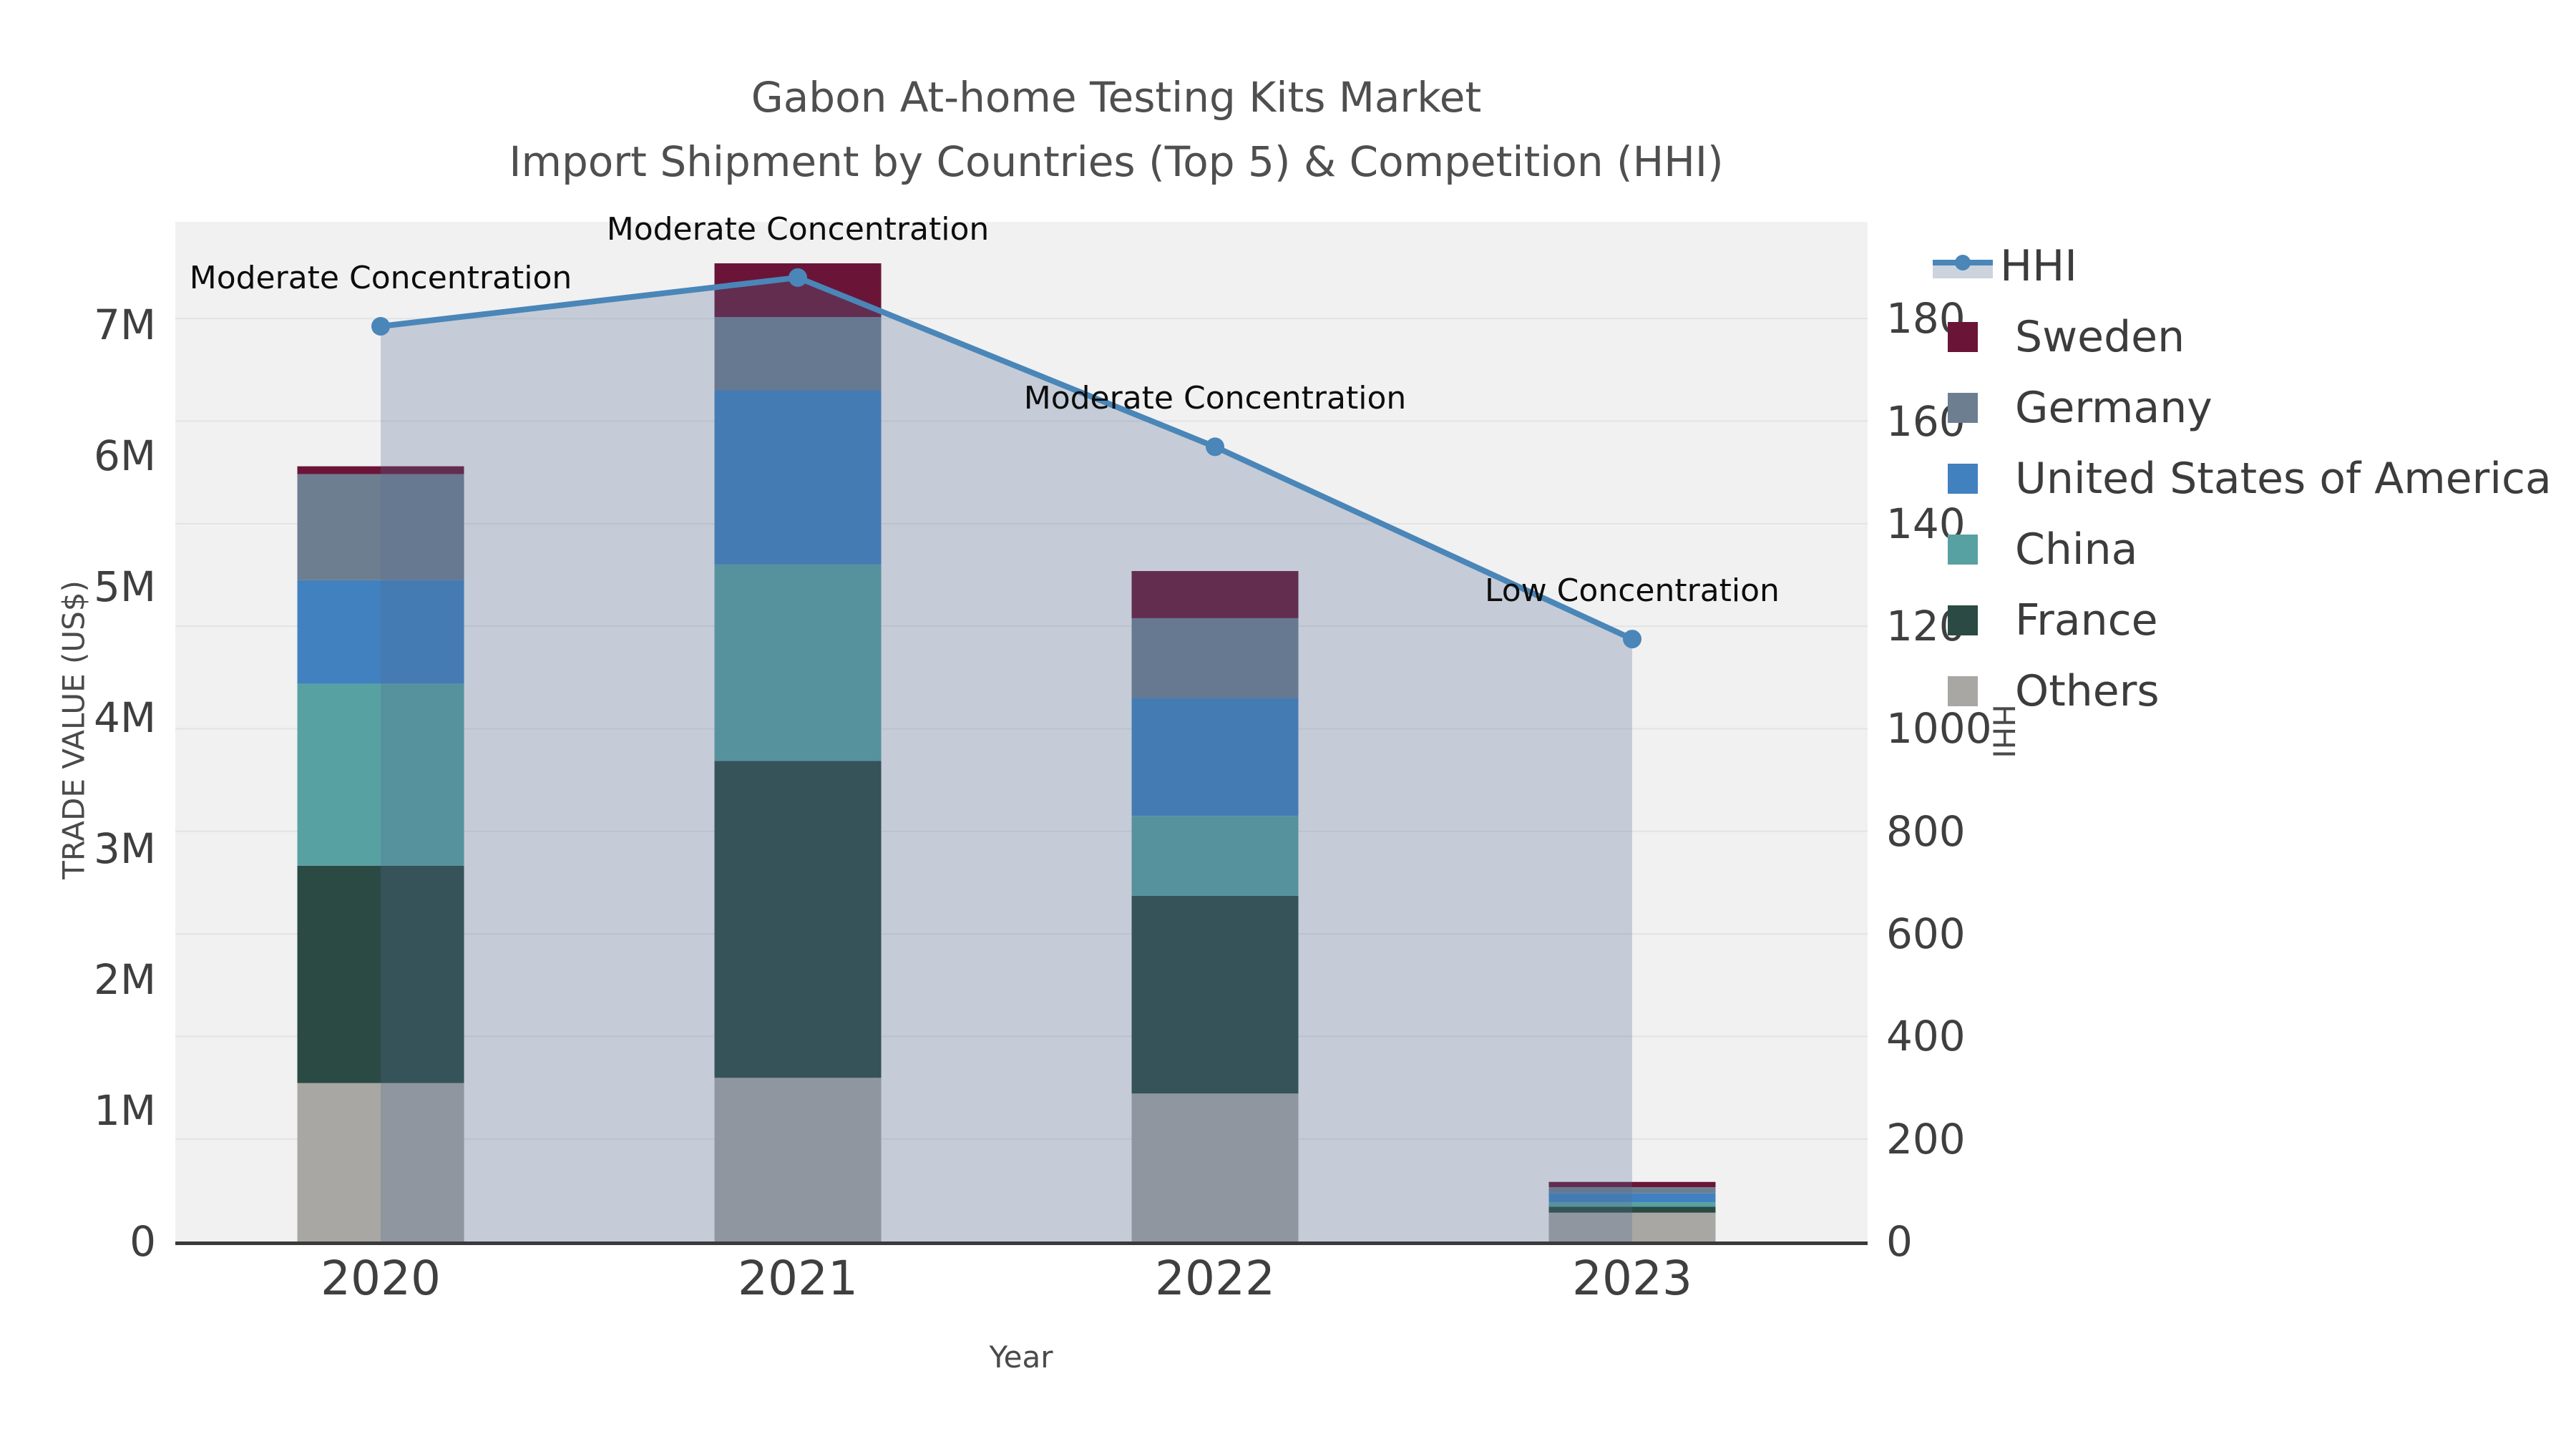 This screenshot has width=2576, height=1449. What do you see at coordinates (1116, 97) in the screenshot?
I see `chart-title-line1: Gabon At-home Testing Kits Market` at bounding box center [1116, 97].